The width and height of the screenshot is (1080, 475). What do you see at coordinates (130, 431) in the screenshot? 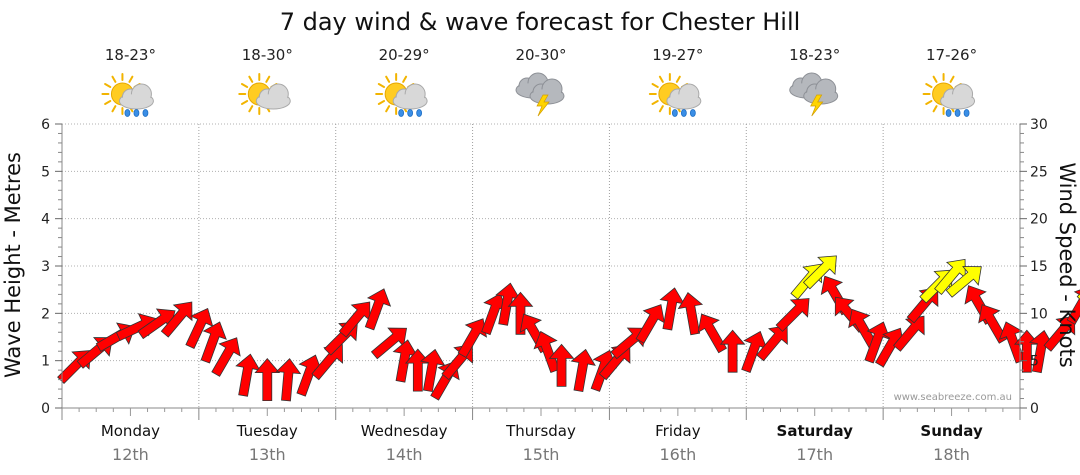
I see `day-label-monday: Monday` at bounding box center [130, 431].